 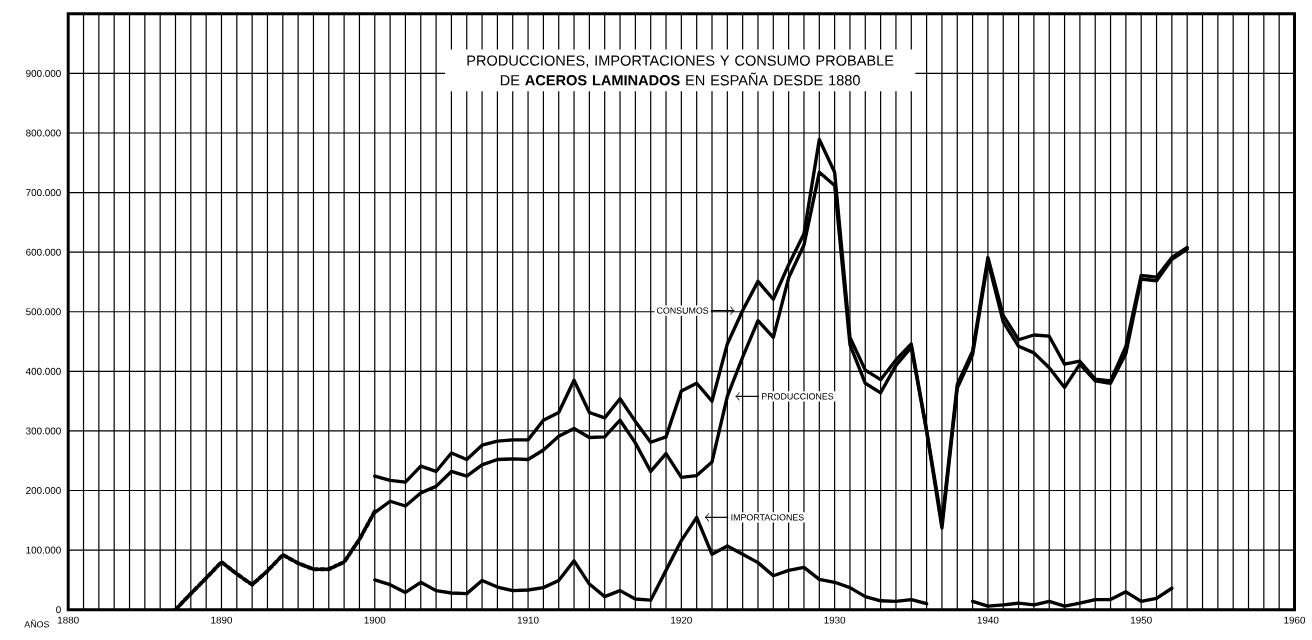 I want to click on y-tick-label: 500.000, so click(x=43, y=312).